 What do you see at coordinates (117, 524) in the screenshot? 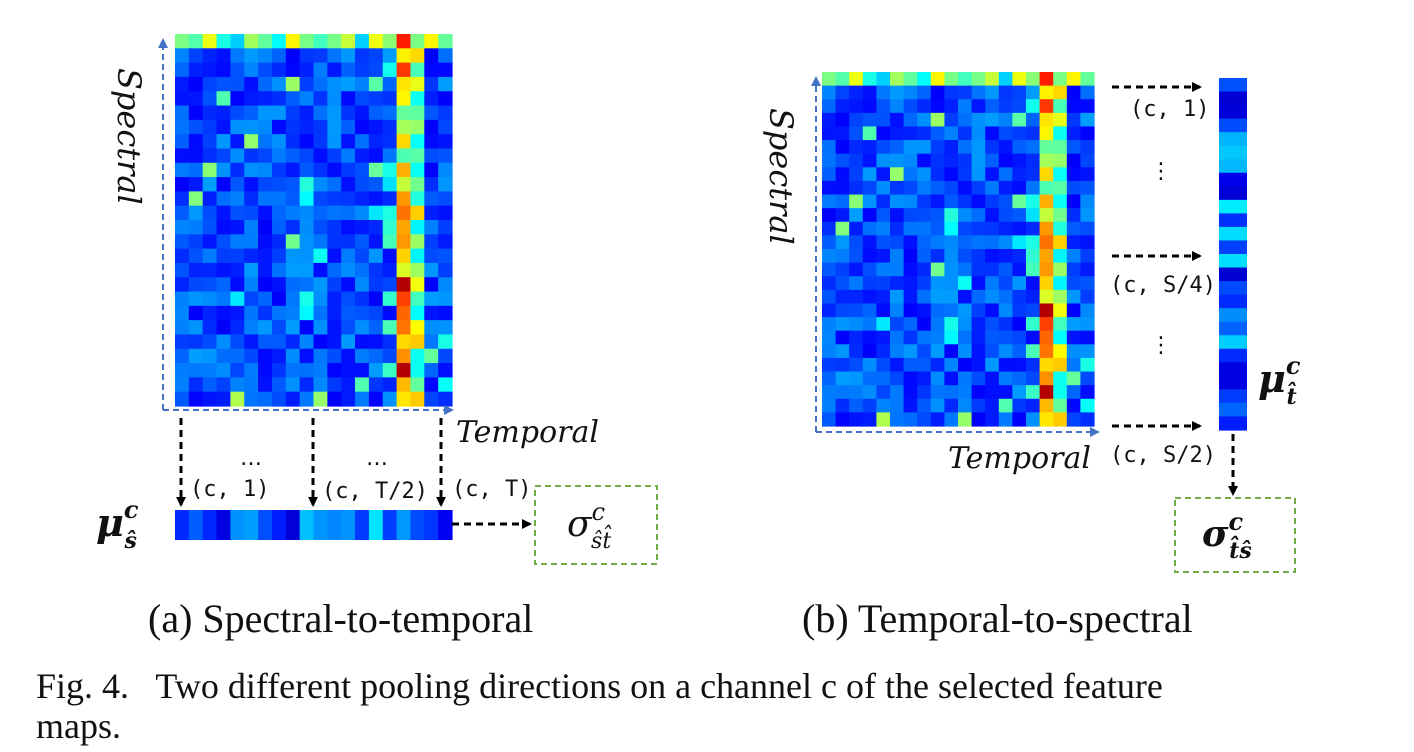
I see `mu-symbol-a: μc ŝ` at bounding box center [117, 524].